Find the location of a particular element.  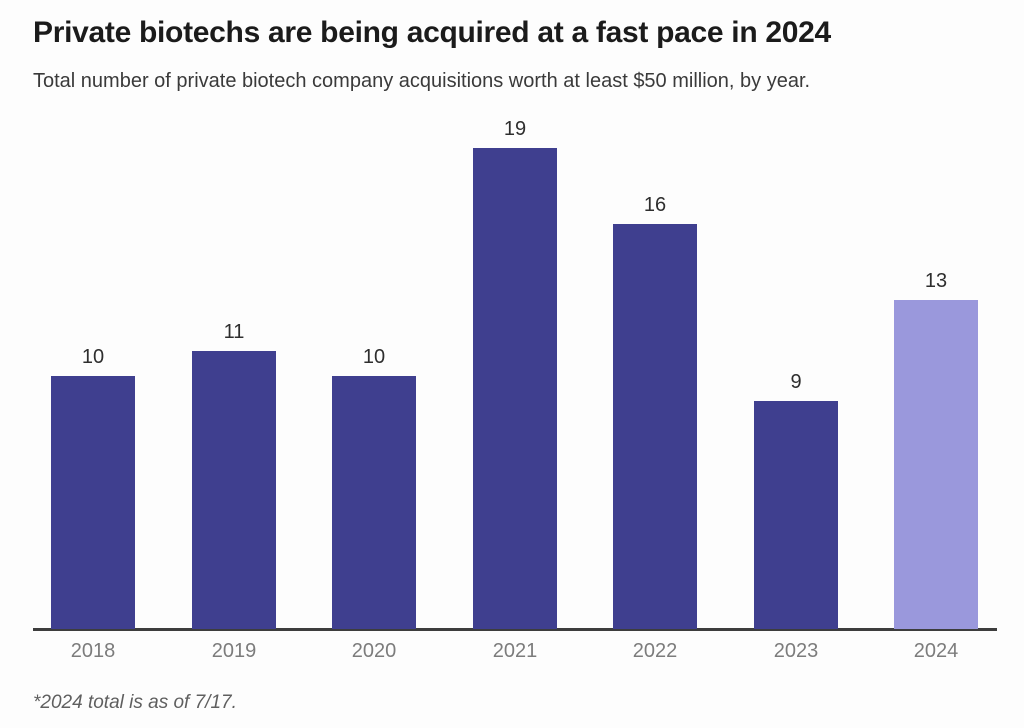

bar-value-label-2021: 19 is located at coordinates (515, 129).